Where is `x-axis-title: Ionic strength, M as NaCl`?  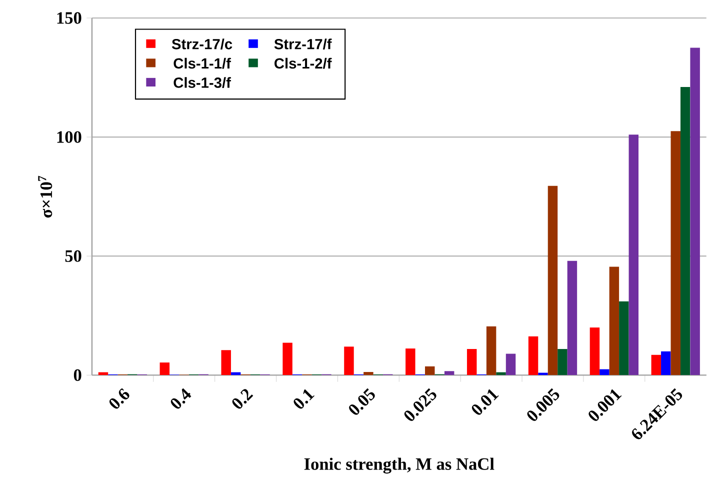
x-axis-title: Ionic strength, M as NaCl is located at coordinates (399, 466).